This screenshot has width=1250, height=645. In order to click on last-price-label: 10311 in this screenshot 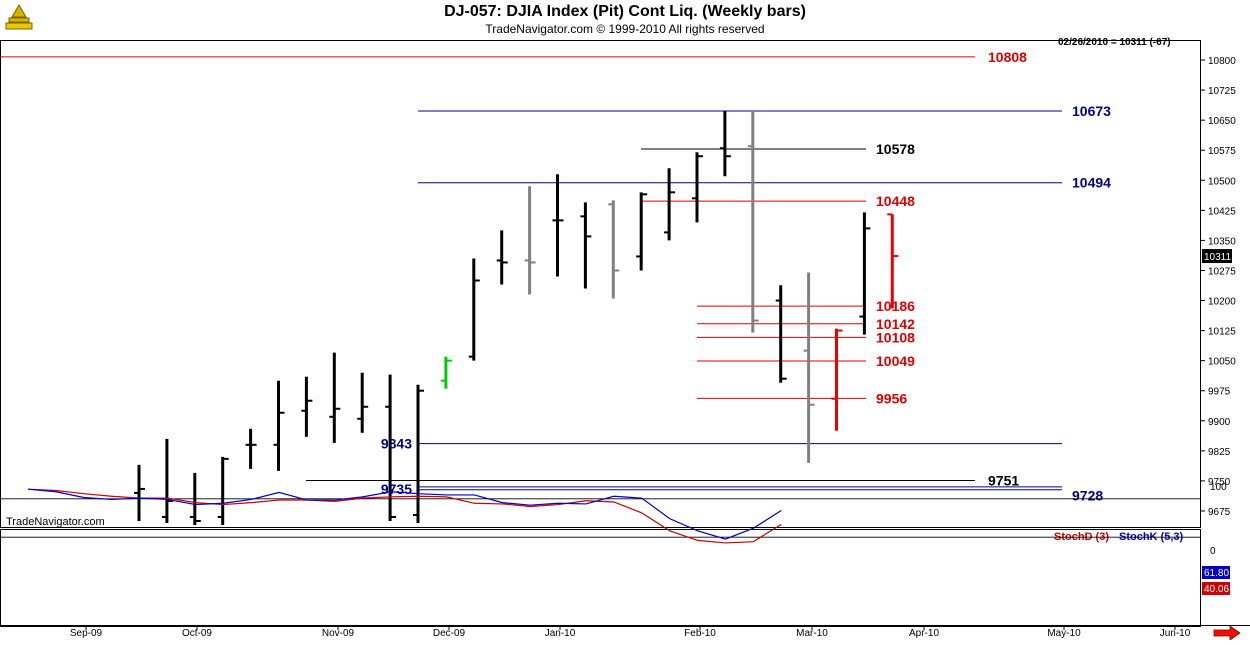, I will do `click(1218, 257)`.